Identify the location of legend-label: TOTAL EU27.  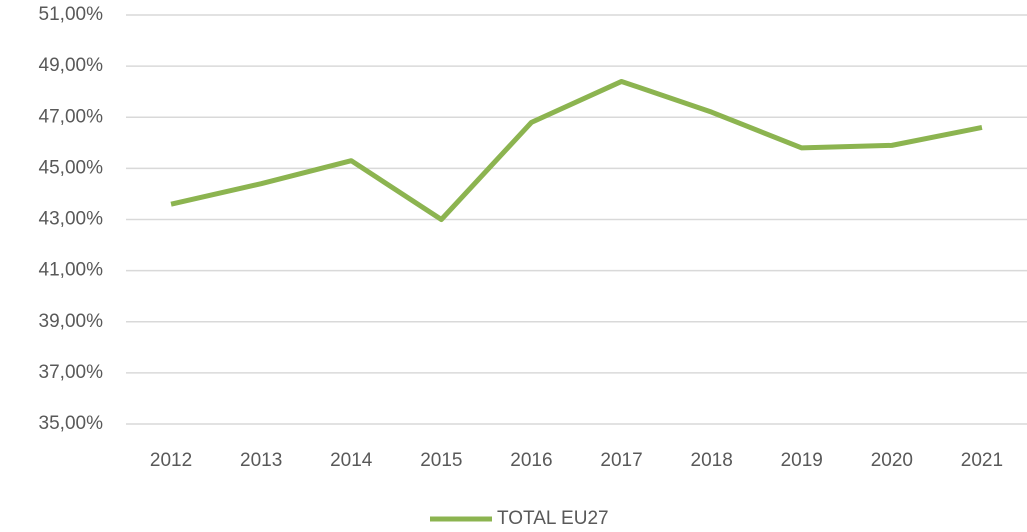
(553, 518).